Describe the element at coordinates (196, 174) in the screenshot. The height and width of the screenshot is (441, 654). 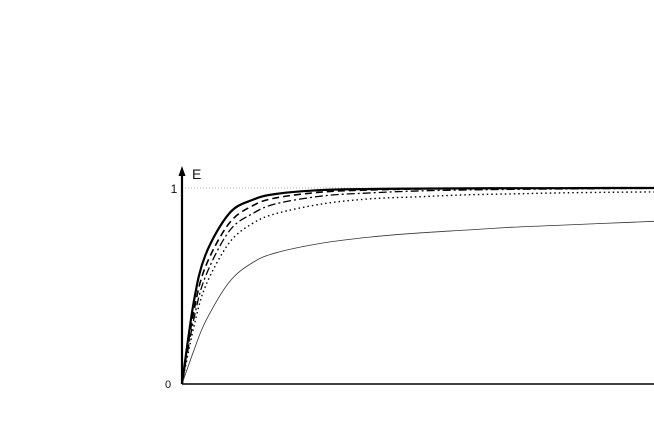
I see `y-axis-label: E` at that location.